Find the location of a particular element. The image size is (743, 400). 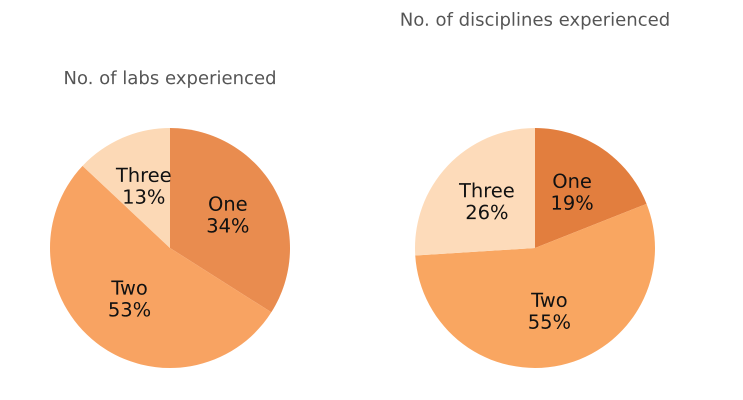

data-label: 53% is located at coordinates (129, 309).